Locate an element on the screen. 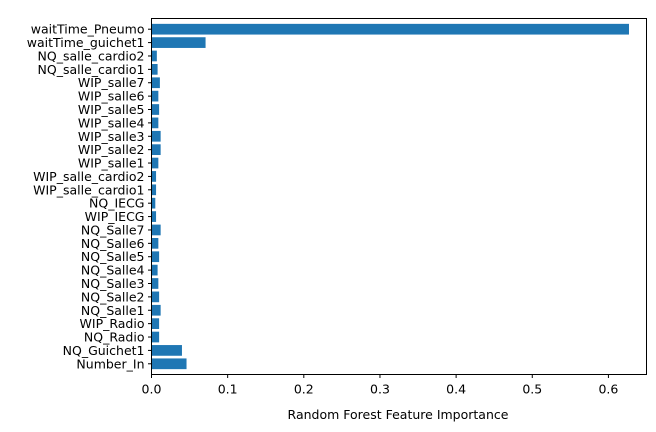  bar-nq-salle4 is located at coordinates (154, 270).